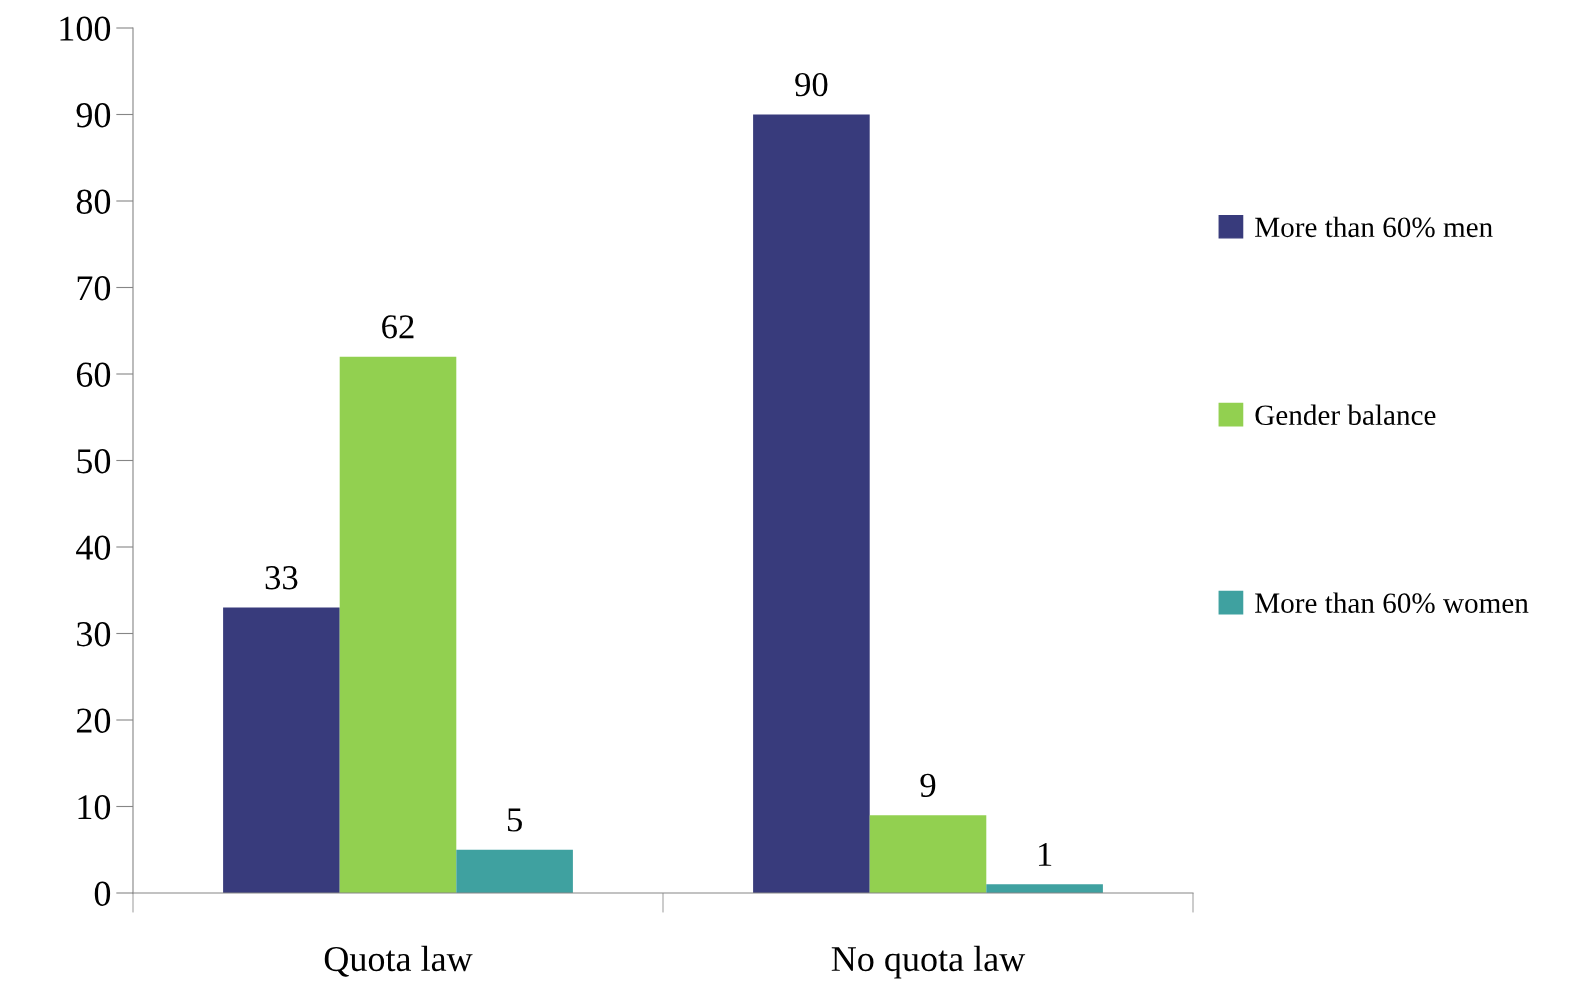  Describe the element at coordinates (94, 461) in the screenshot. I see `y-tick-label: 50` at that location.